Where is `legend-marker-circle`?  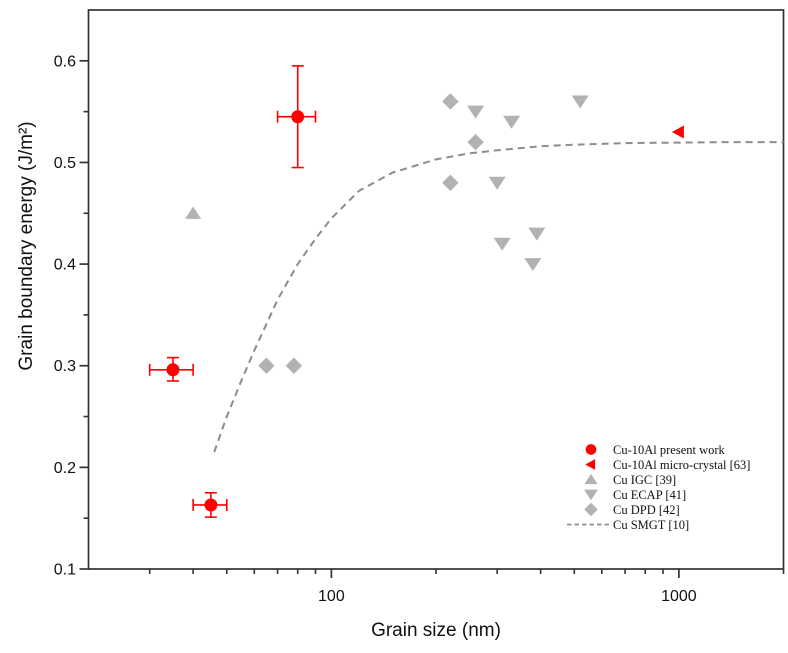
legend-marker-circle is located at coordinates (591, 449).